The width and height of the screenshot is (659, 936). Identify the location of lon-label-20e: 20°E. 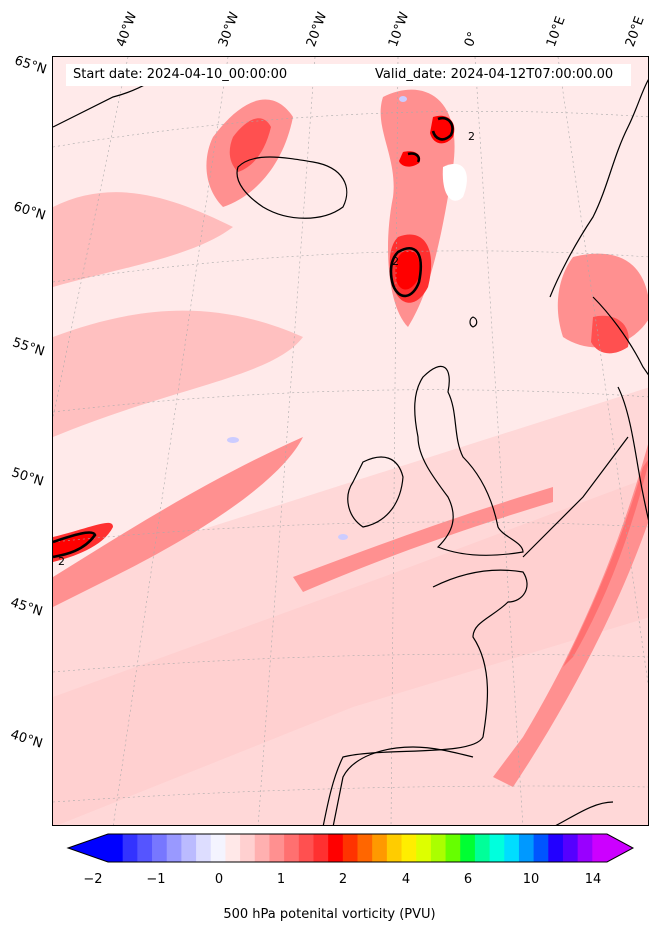
(635, 32).